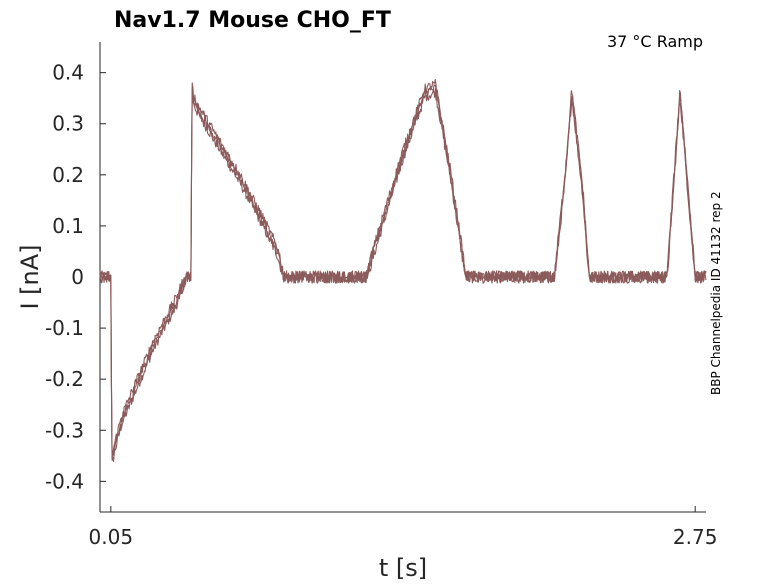  I want to click on y-axis-label: I [nA], so click(30, 276).